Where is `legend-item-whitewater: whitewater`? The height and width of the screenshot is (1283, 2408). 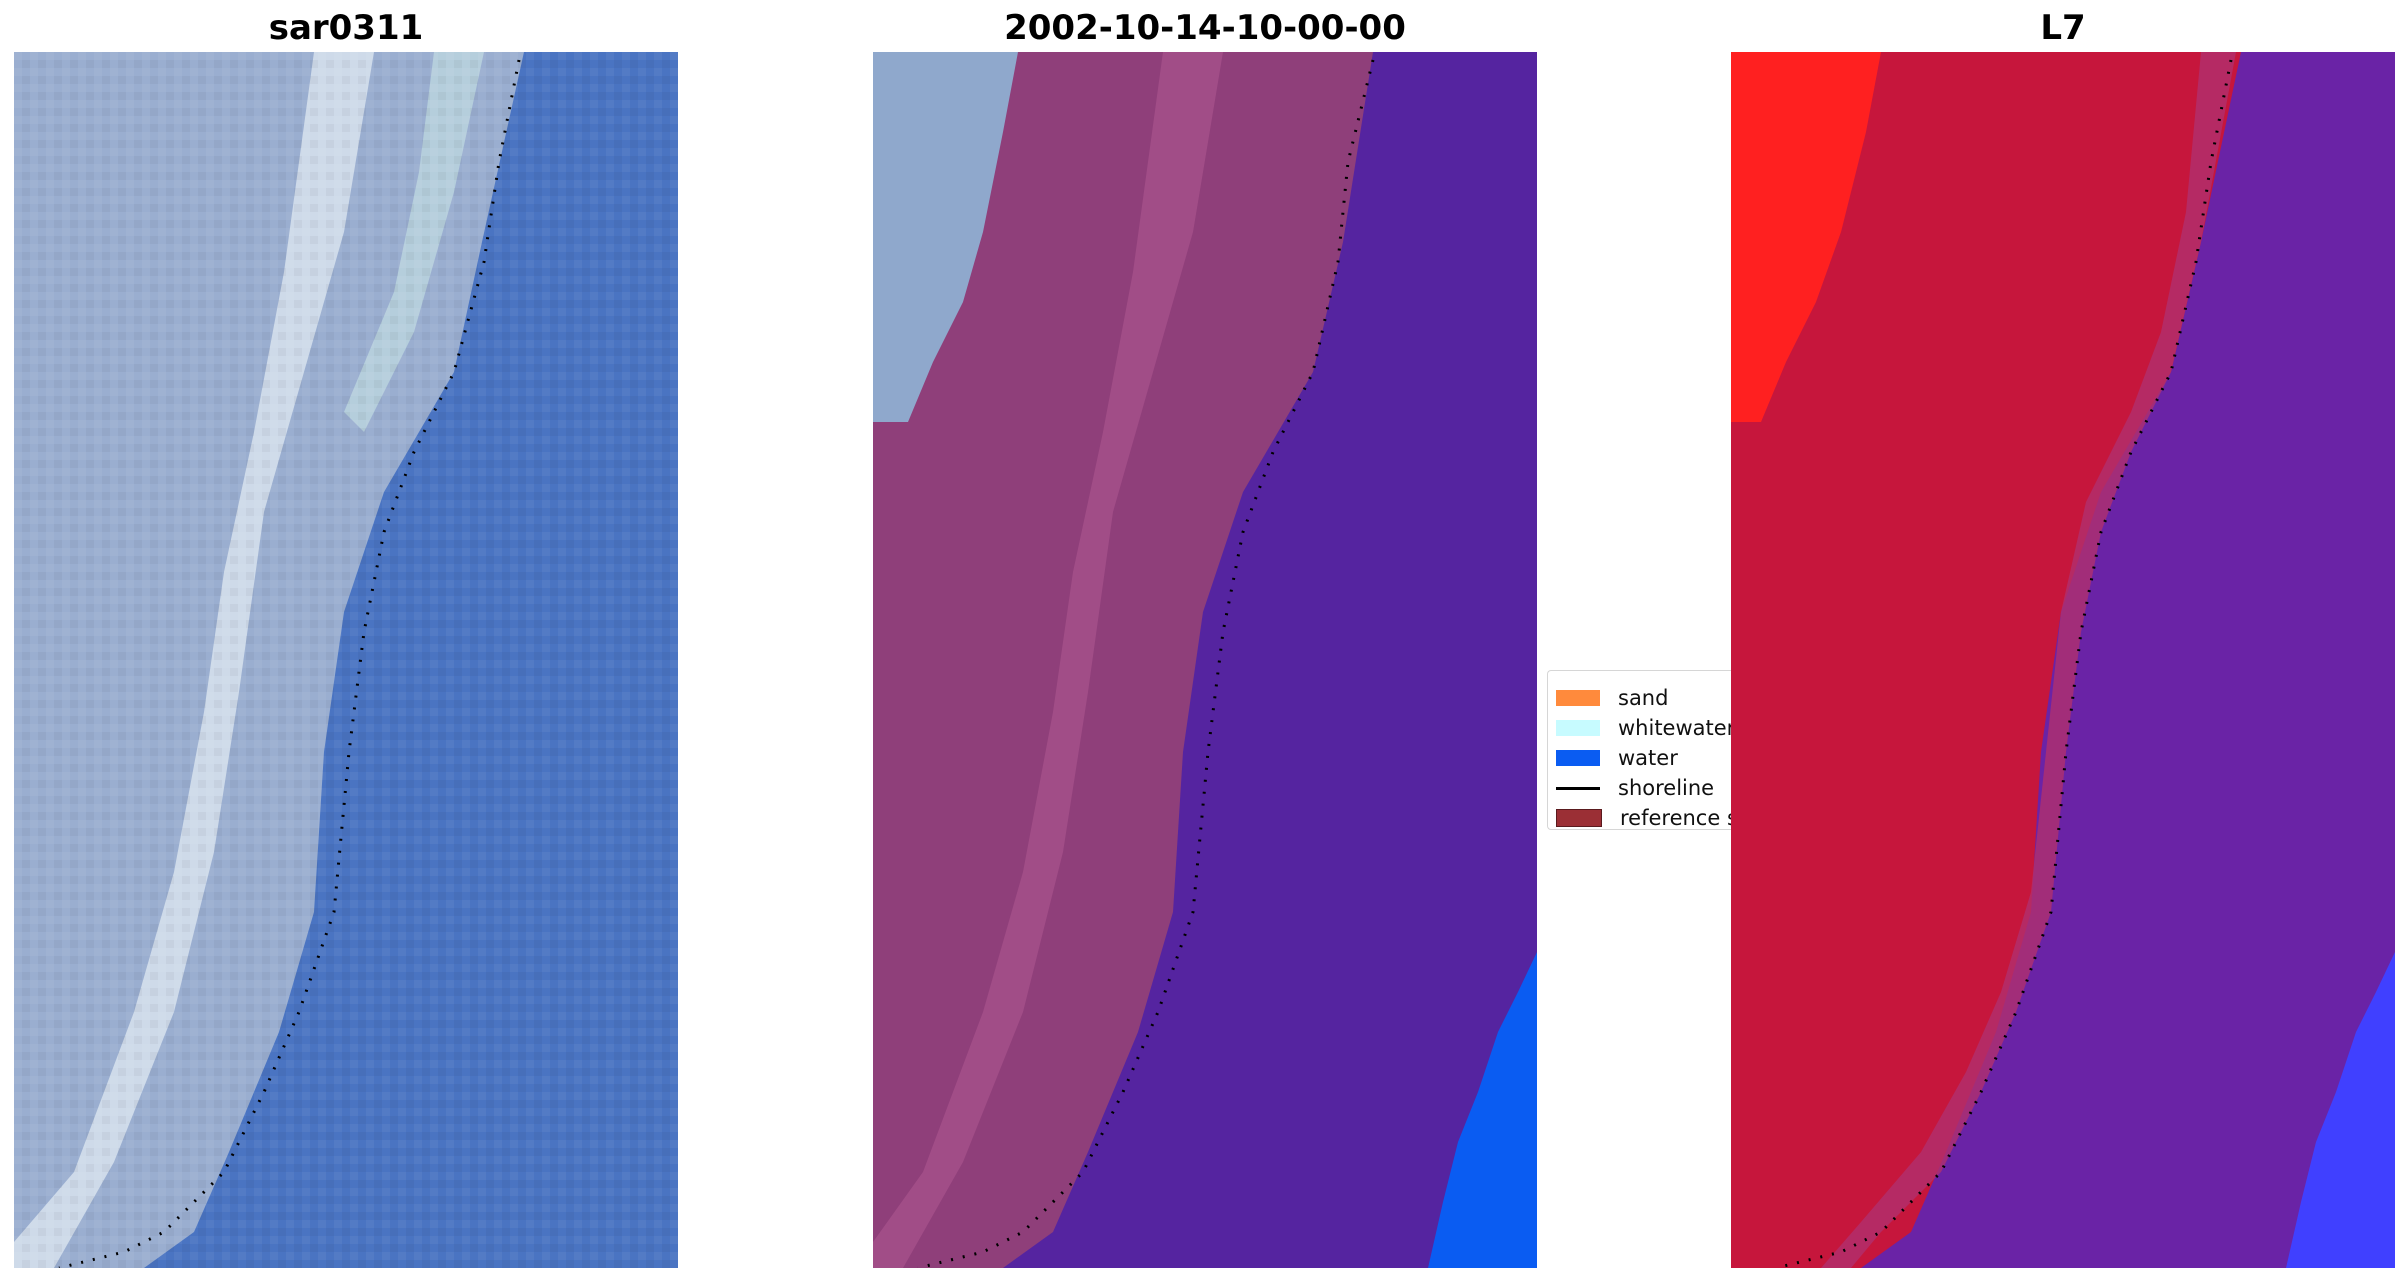 legend-item-whitewater: whitewater is located at coordinates (1644, 728).